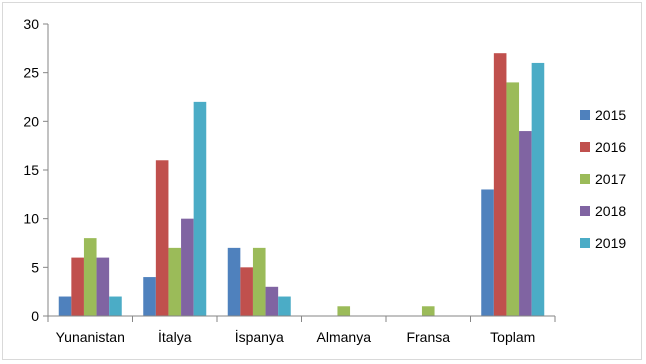  What do you see at coordinates (259, 336) in the screenshot?
I see `x-tick-label: İspanya` at bounding box center [259, 336].